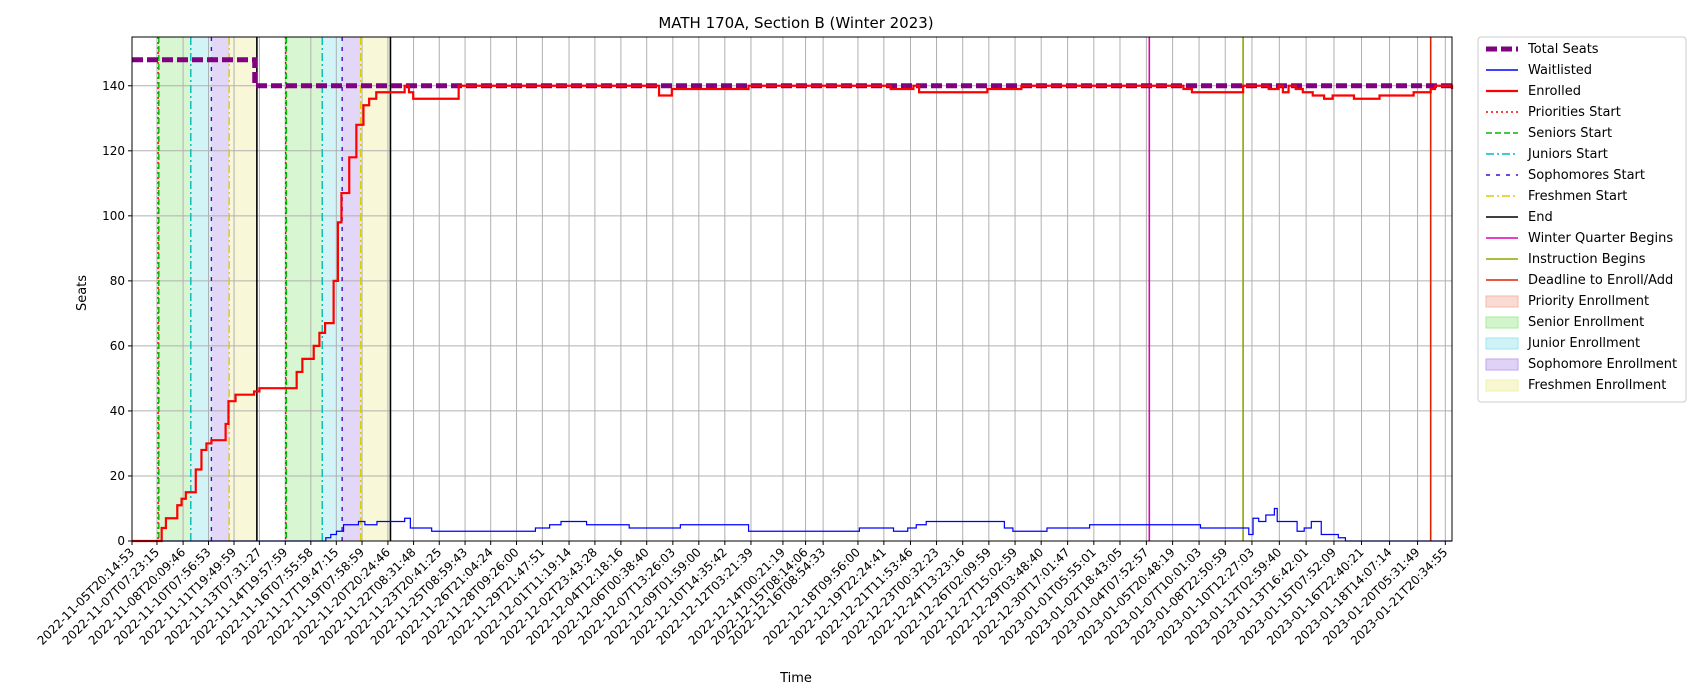 This screenshot has height=700, width=1700. I want to click on legend-item-waitlisted: Waitlisted, so click(1539, 70).